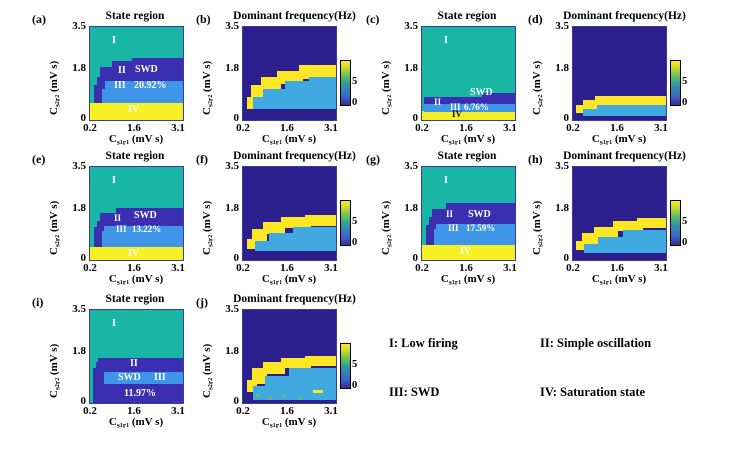 The width and height of the screenshot is (733, 449). Describe the element at coordinates (345, 366) in the screenshot. I see `panel-j-colorbar` at that location.